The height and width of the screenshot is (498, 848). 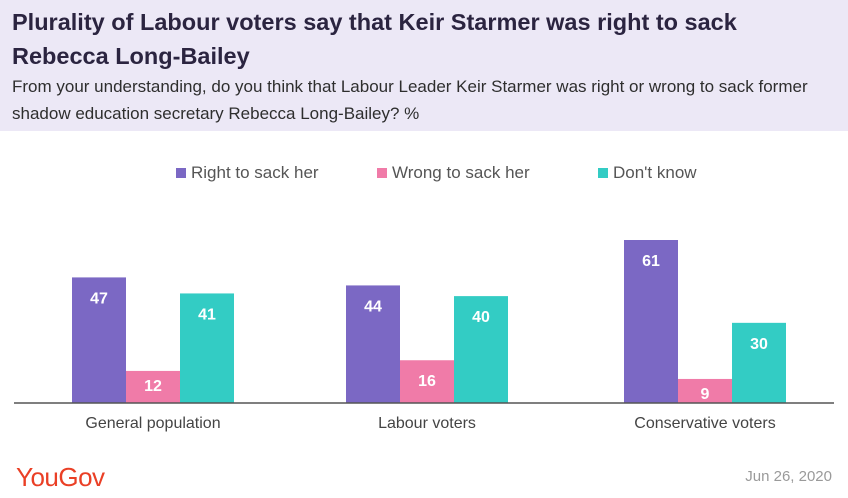 What do you see at coordinates (704, 423) in the screenshot?
I see `x-tick-label: Conservative voters` at bounding box center [704, 423].